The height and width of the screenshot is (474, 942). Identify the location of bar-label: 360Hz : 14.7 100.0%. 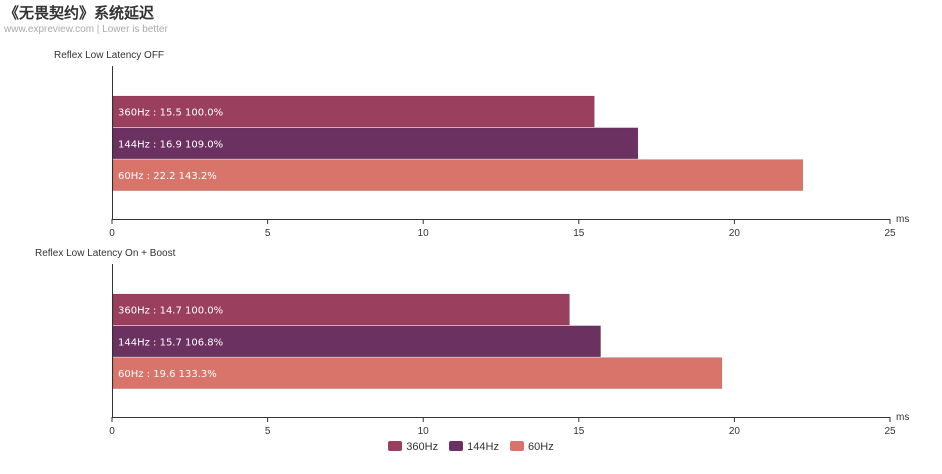
(170, 311).